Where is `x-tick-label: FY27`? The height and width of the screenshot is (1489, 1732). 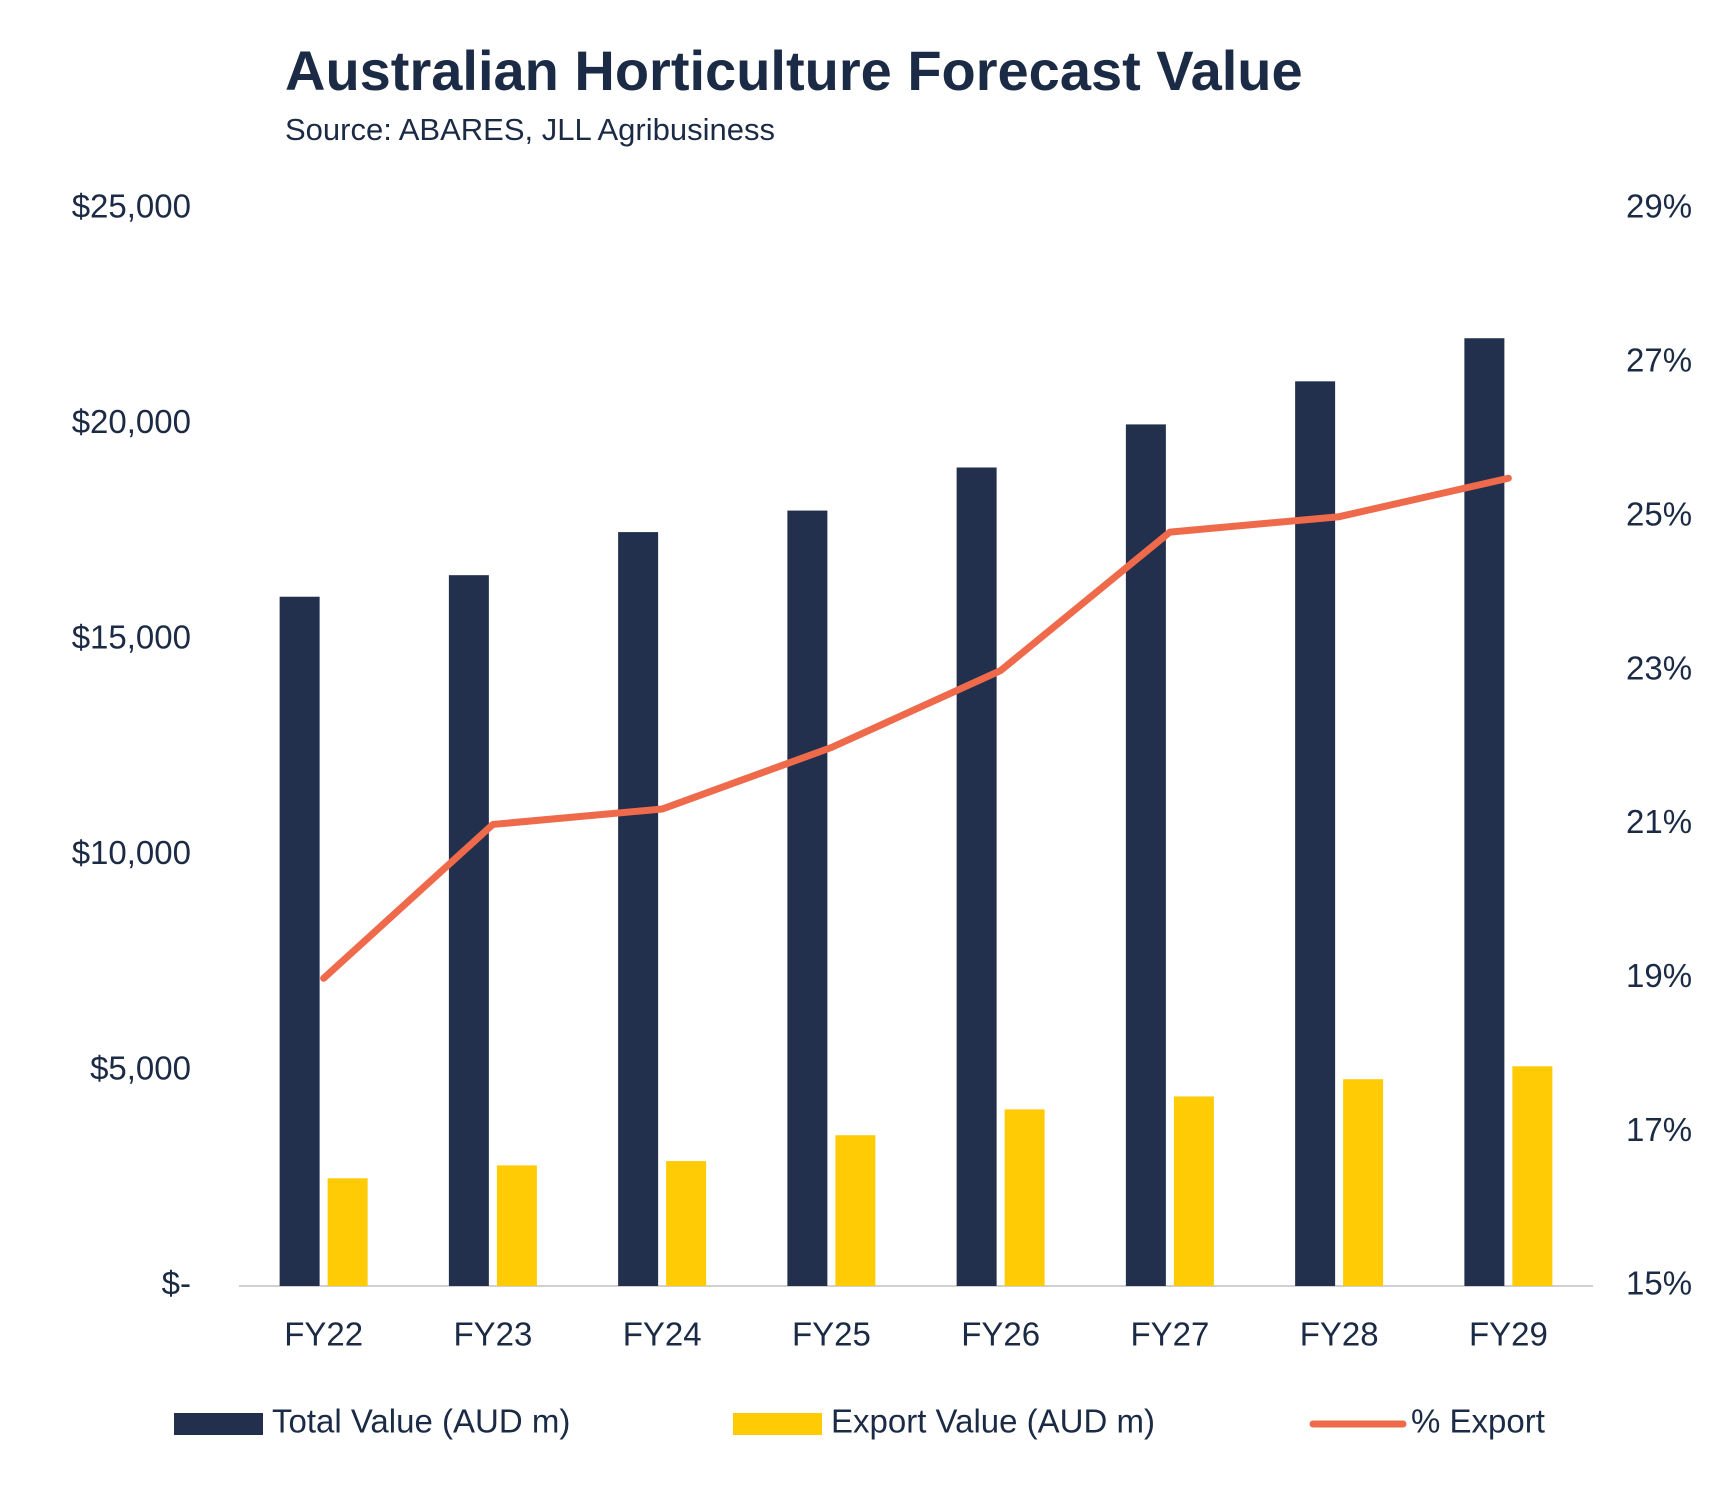
x-tick-label: FY27 is located at coordinates (1169, 1334).